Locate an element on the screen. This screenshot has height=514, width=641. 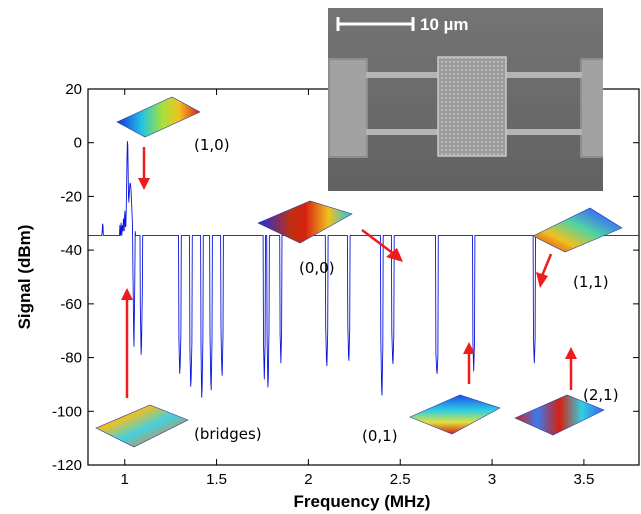
x-tick-label: 1 is located at coordinates (125, 479).